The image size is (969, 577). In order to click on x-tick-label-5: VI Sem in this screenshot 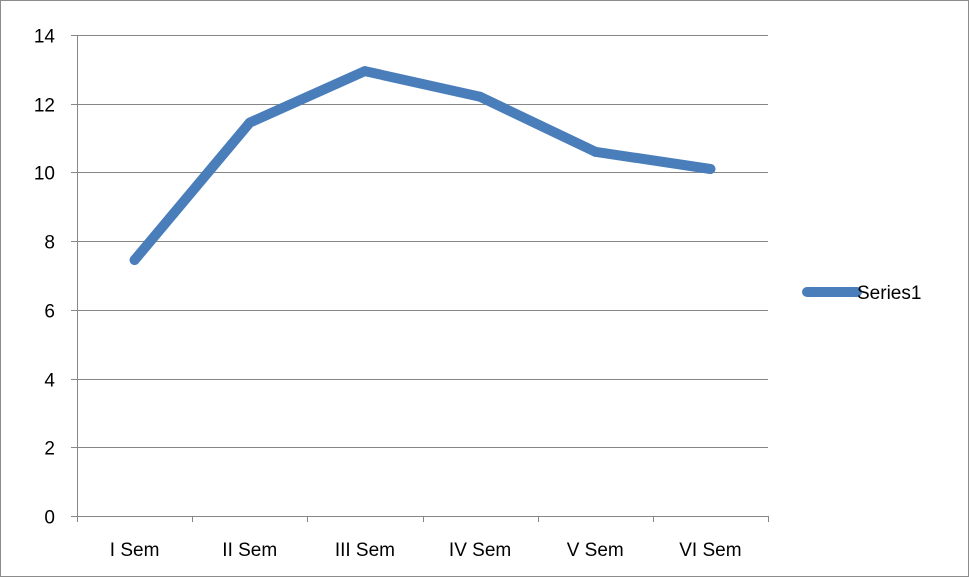, I will do `click(710, 550)`.